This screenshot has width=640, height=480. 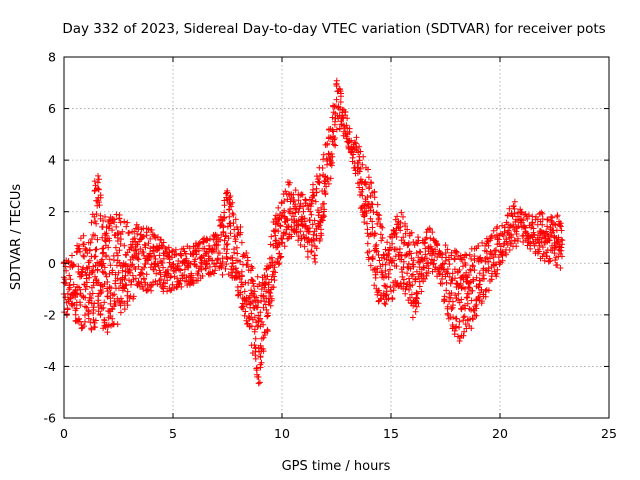 What do you see at coordinates (52, 108) in the screenshot?
I see `y-tick-label: 6` at bounding box center [52, 108].